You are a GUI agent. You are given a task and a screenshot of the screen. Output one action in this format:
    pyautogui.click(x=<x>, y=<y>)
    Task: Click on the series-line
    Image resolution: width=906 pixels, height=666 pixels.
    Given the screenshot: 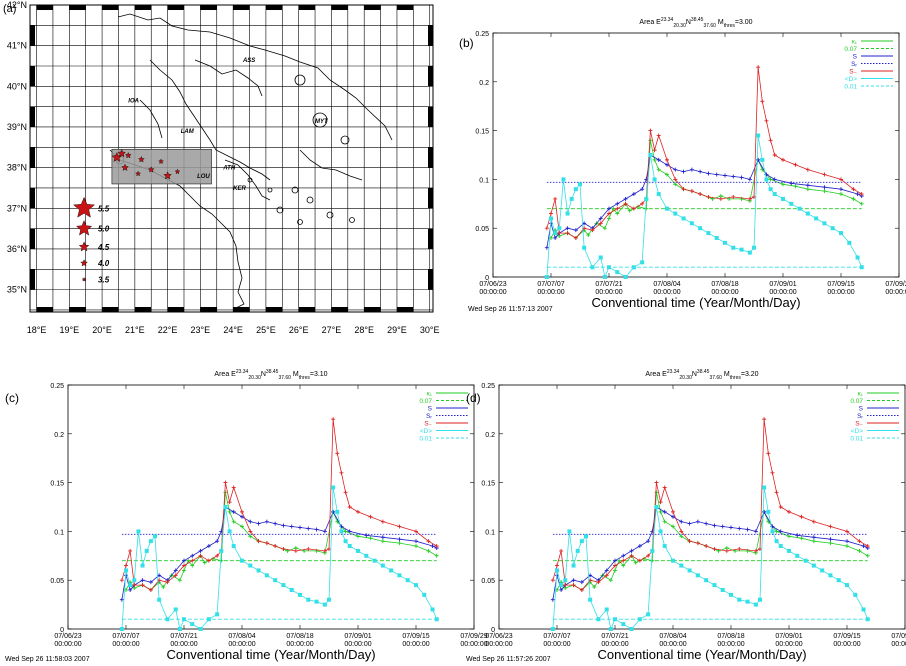 What is the action you would take?
    pyautogui.click(x=279, y=505)
    